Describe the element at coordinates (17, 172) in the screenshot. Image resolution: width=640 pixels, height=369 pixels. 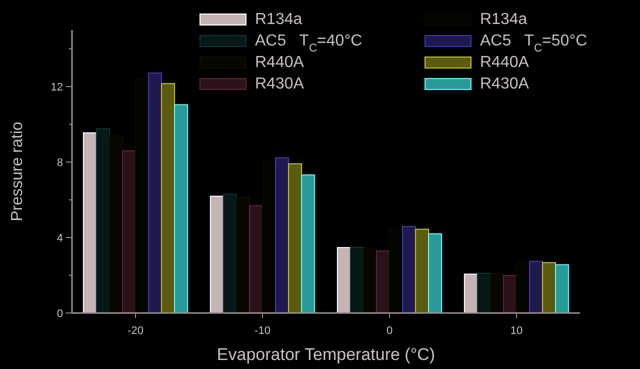
I see `y-axis-title: Pressure ratio` at that location.